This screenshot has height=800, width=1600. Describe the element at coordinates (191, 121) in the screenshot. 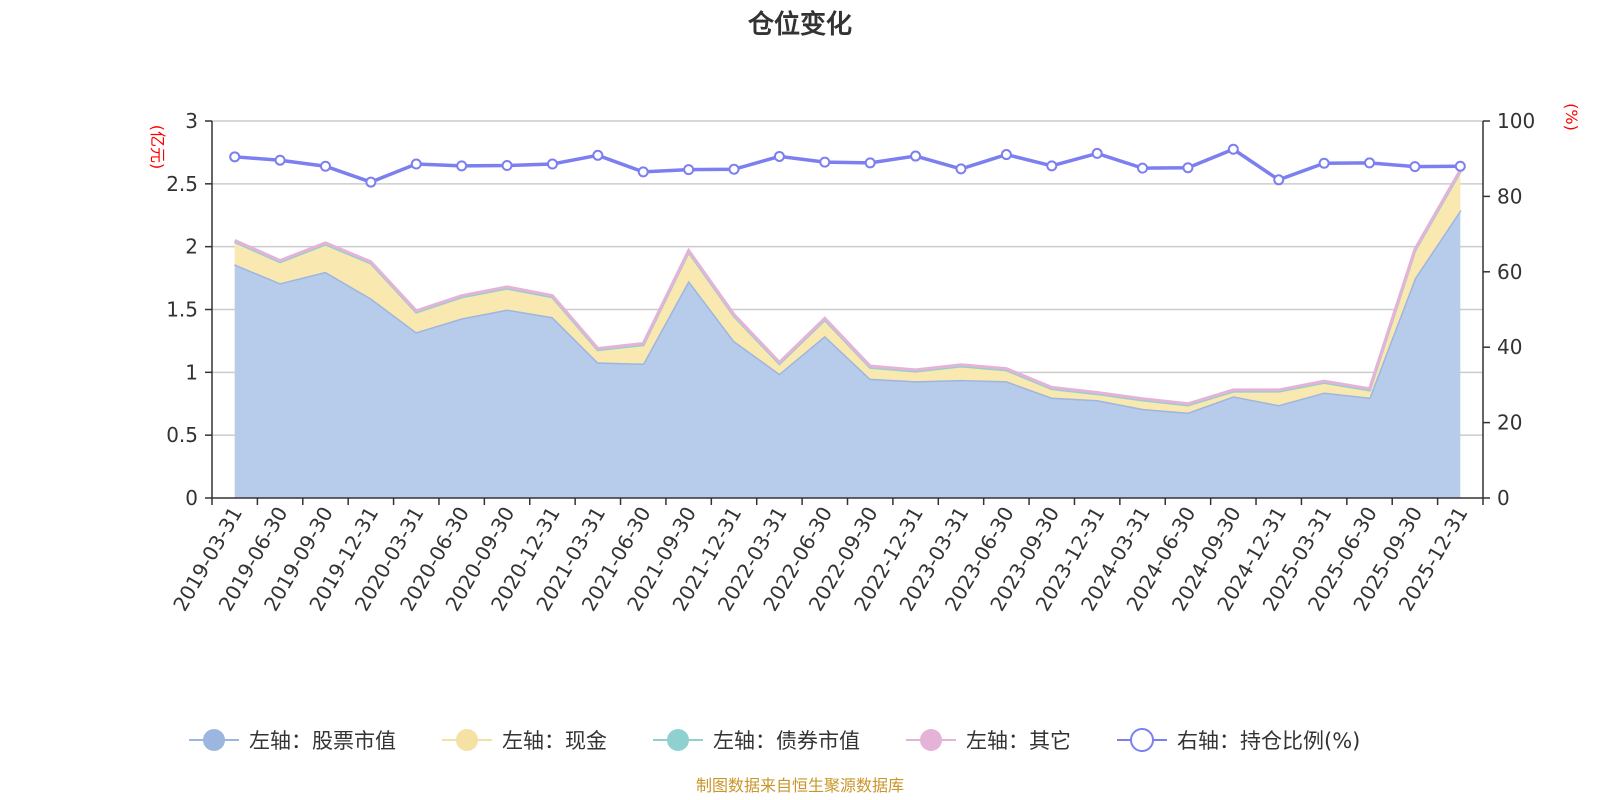

I see `left-axis-tick-label: 3` at that location.